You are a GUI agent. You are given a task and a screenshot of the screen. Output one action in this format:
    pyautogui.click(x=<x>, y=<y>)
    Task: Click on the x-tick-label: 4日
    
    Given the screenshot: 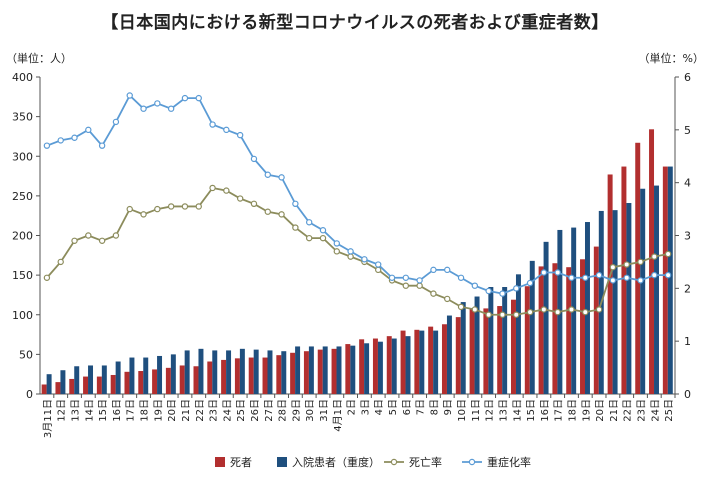 What is the action you would take?
    pyautogui.click(x=379, y=407)
    